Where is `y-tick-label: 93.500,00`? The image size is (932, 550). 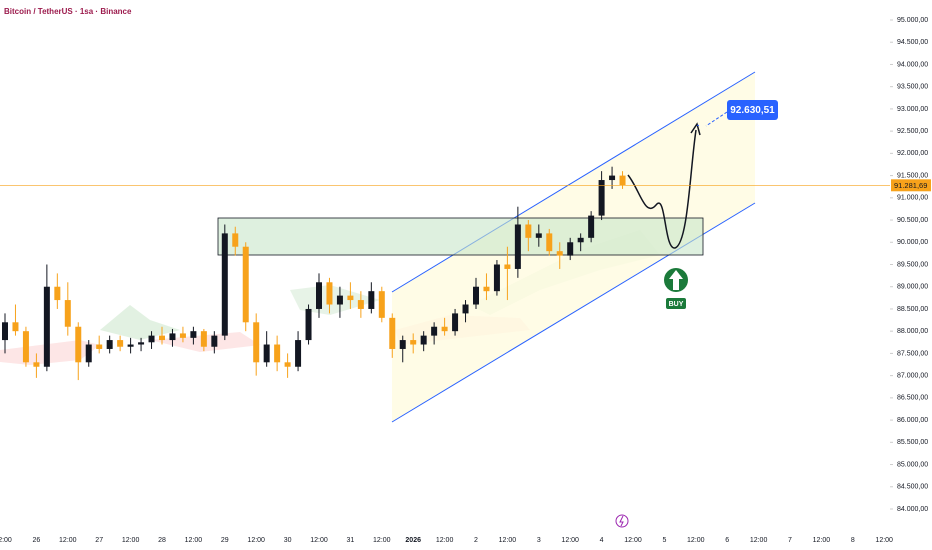
y-tick-label: 93.500,00 is located at coordinates (912, 87).